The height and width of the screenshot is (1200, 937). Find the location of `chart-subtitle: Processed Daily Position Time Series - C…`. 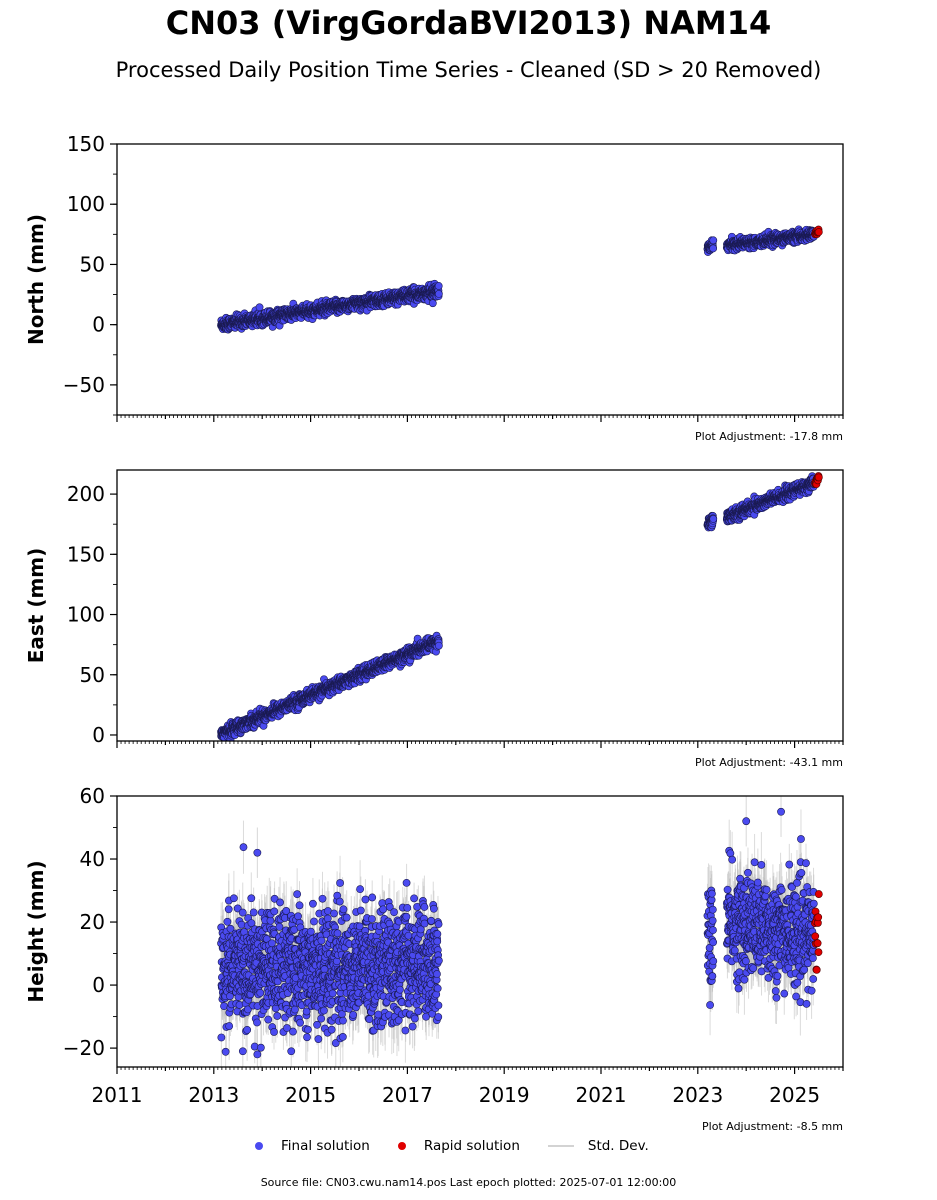

chart-subtitle: Processed Daily Position Time Series - C… is located at coordinates (468, 70).